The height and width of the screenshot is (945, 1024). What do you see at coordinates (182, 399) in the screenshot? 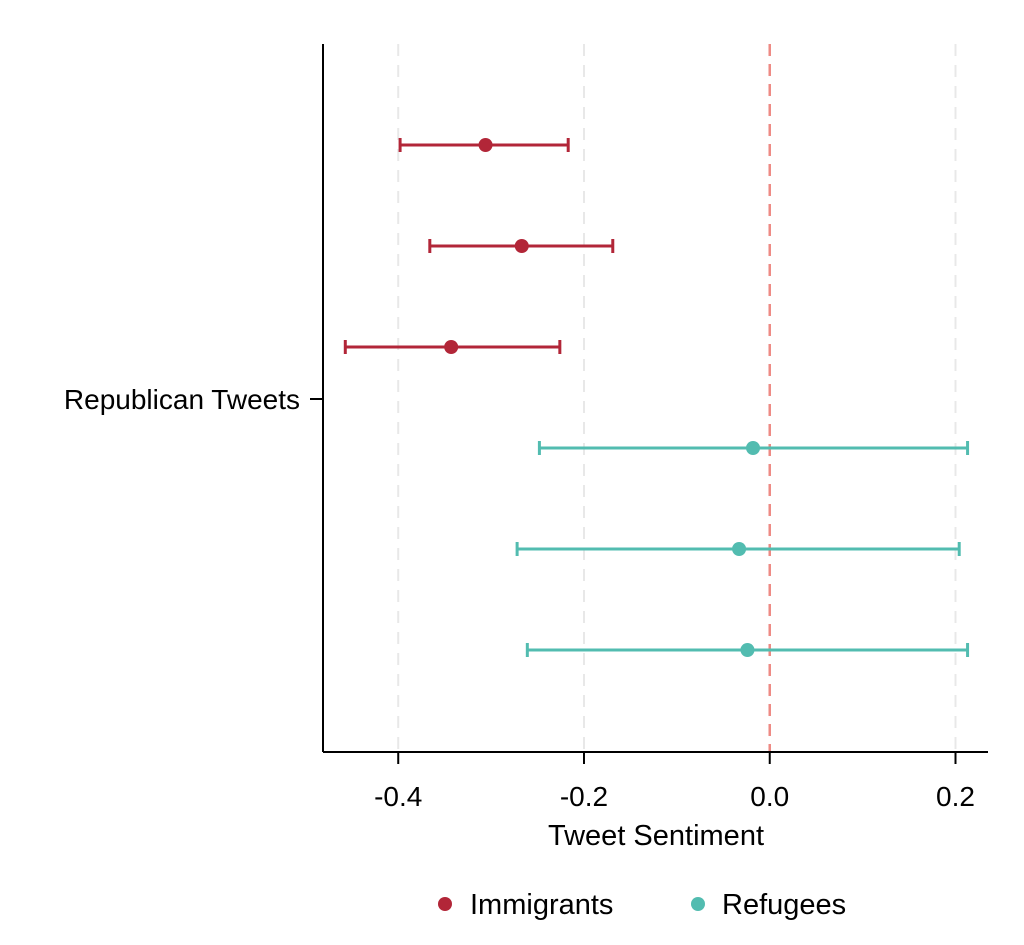
I see `y-category-label: Republican Tweets` at bounding box center [182, 399].